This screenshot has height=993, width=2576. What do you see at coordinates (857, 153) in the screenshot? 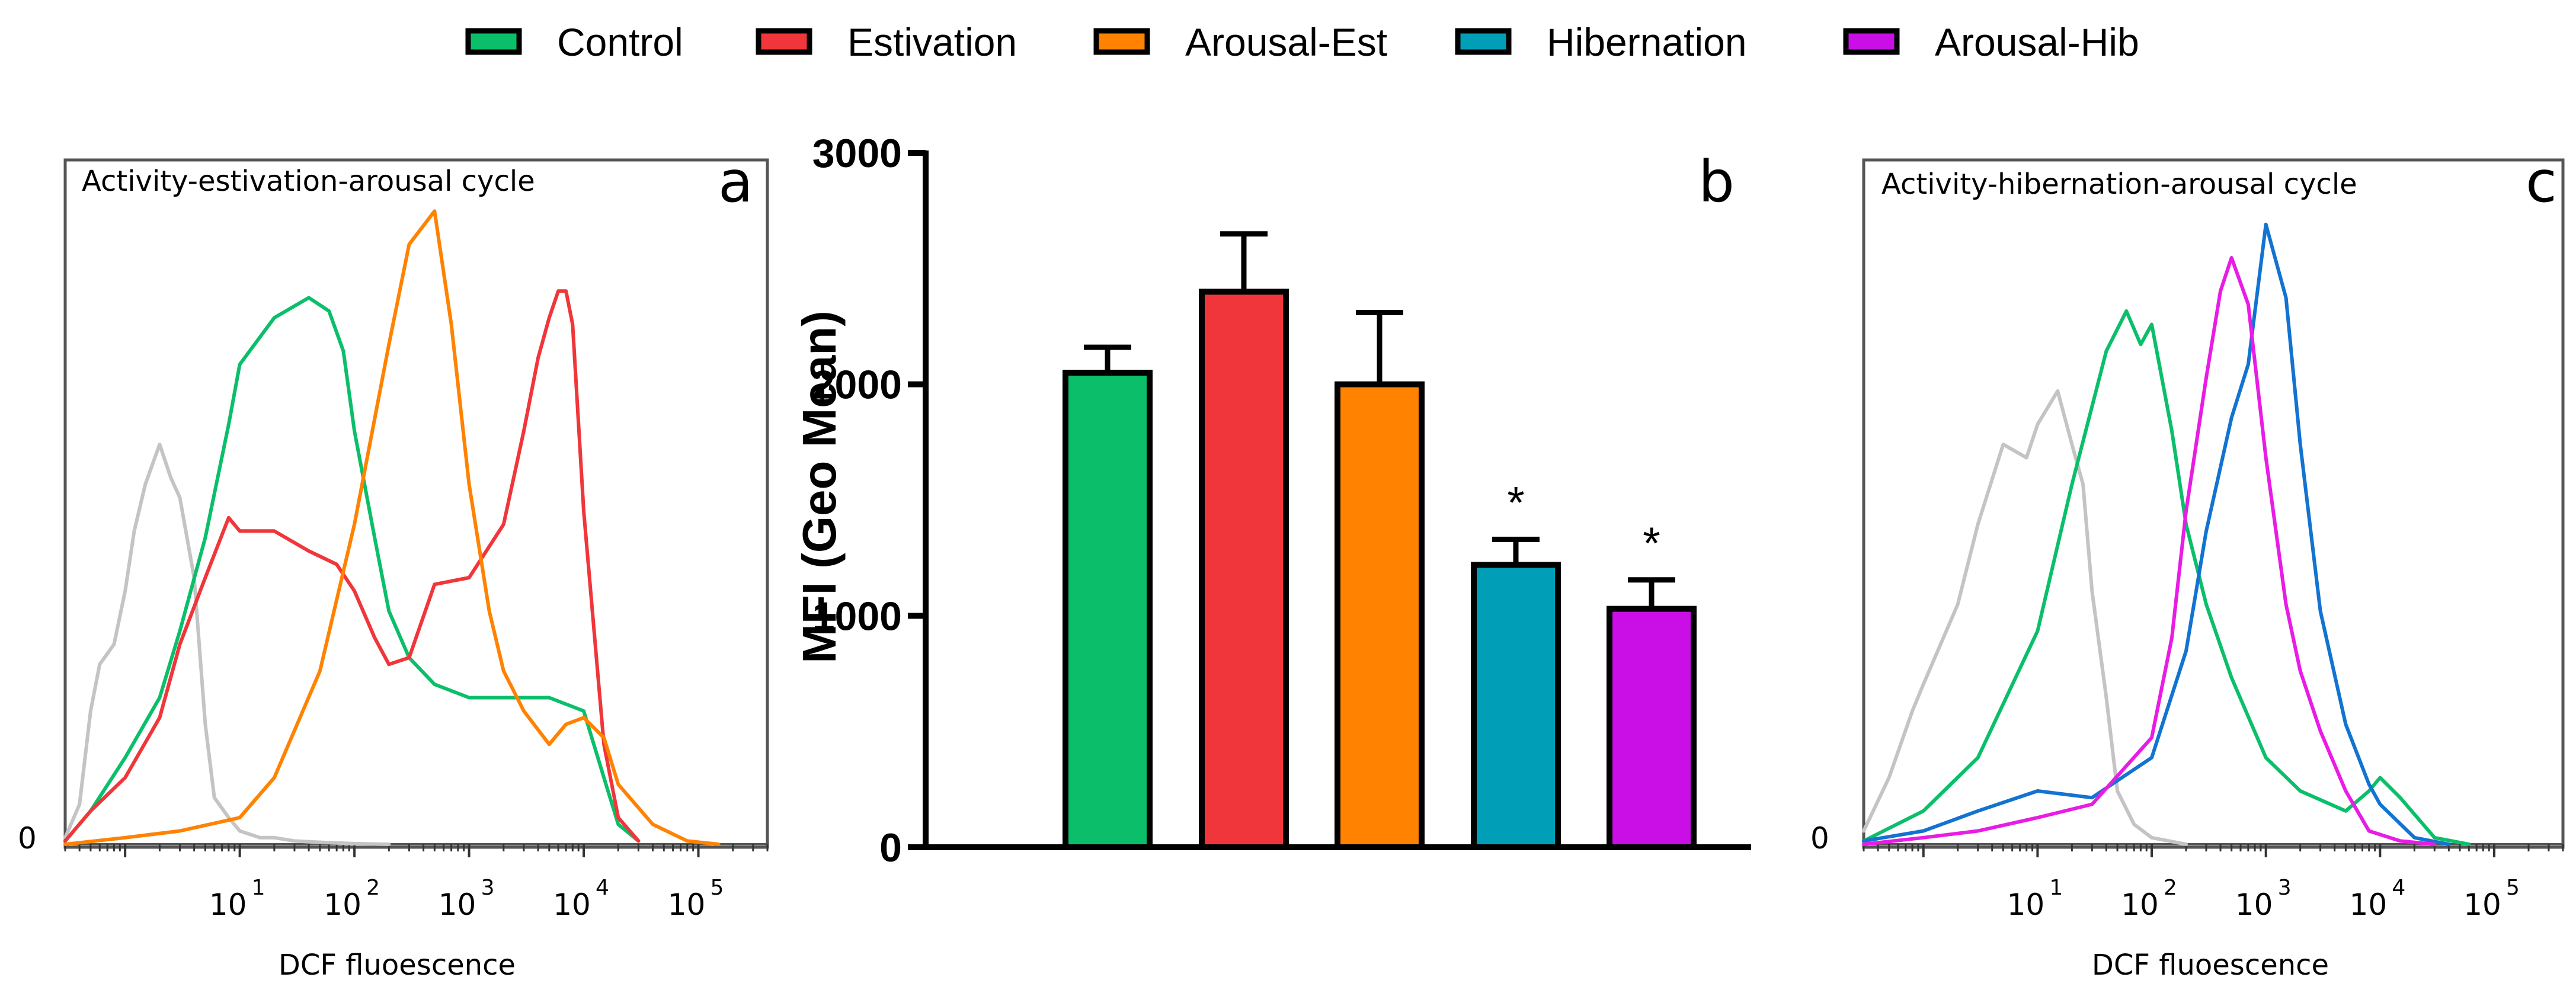
I see `y-ticklabel: 3000` at bounding box center [857, 153].